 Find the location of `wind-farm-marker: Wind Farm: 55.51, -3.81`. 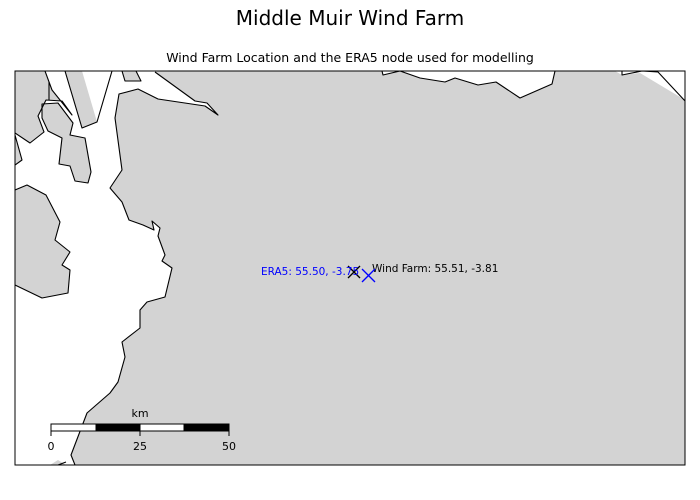

wind-farm-marker: Wind Farm: 55.51, -3.81 is located at coordinates (422, 271).